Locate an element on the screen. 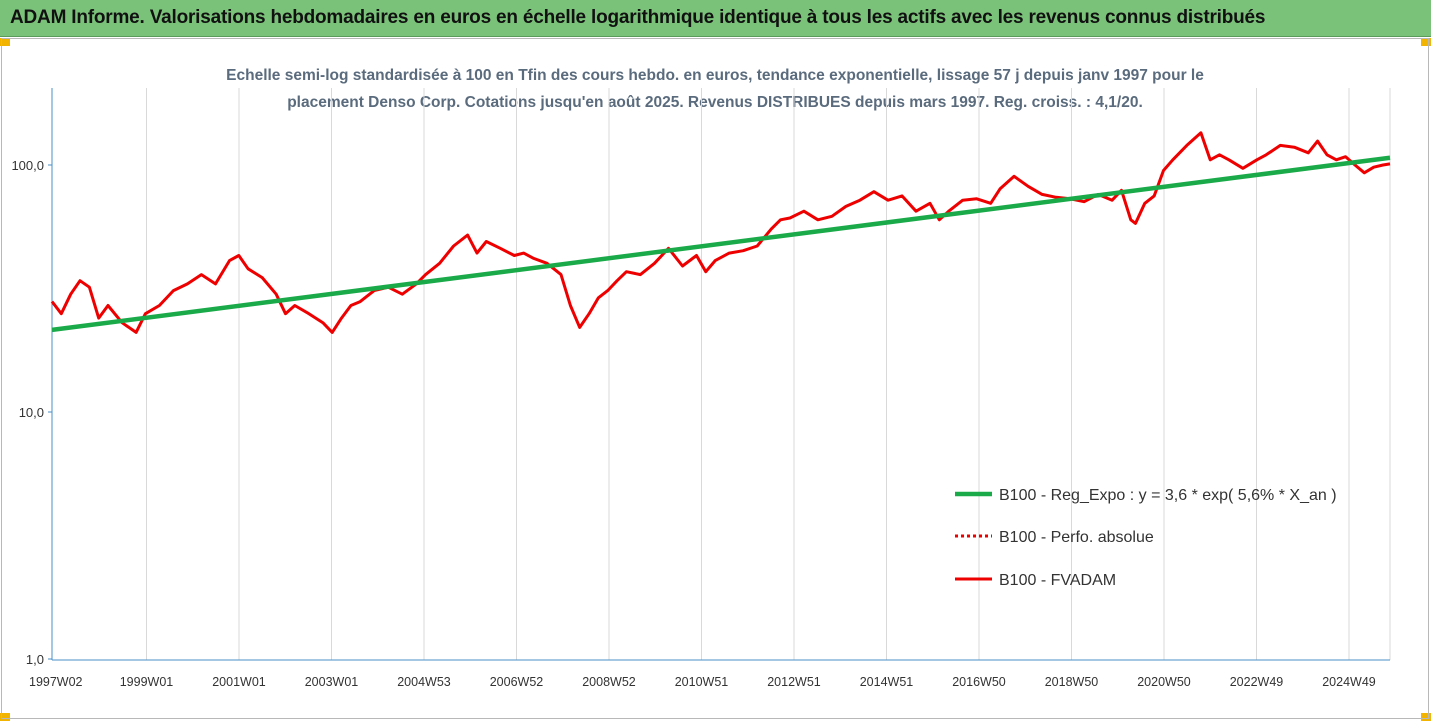 The height and width of the screenshot is (721, 1431). x-tick-label: 2020W50 is located at coordinates (1164, 682).